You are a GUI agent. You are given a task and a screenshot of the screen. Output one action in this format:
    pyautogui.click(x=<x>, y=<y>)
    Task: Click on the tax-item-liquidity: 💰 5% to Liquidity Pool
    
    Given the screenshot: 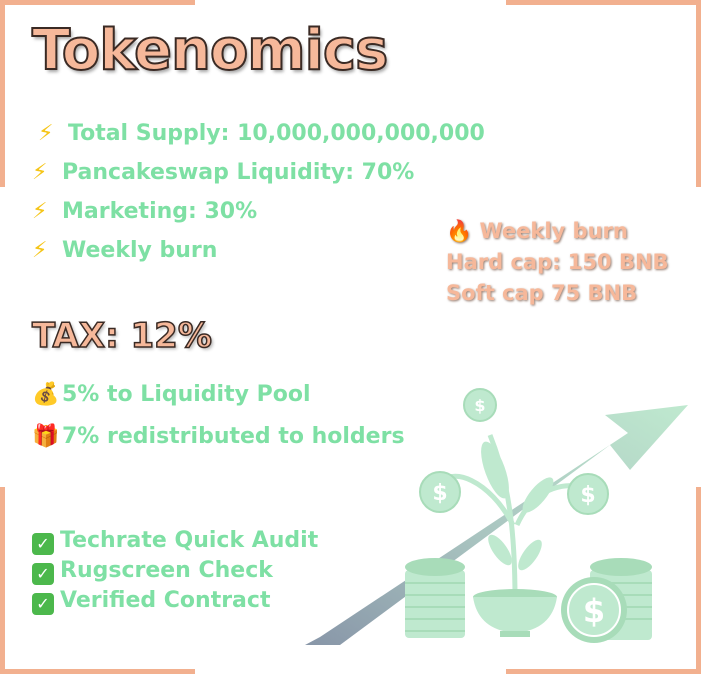 What is the action you would take?
    pyautogui.click(x=171, y=394)
    